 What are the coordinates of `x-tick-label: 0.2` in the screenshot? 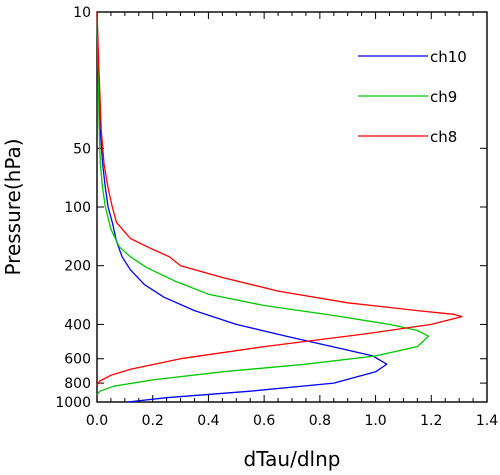 It's located at (153, 421).